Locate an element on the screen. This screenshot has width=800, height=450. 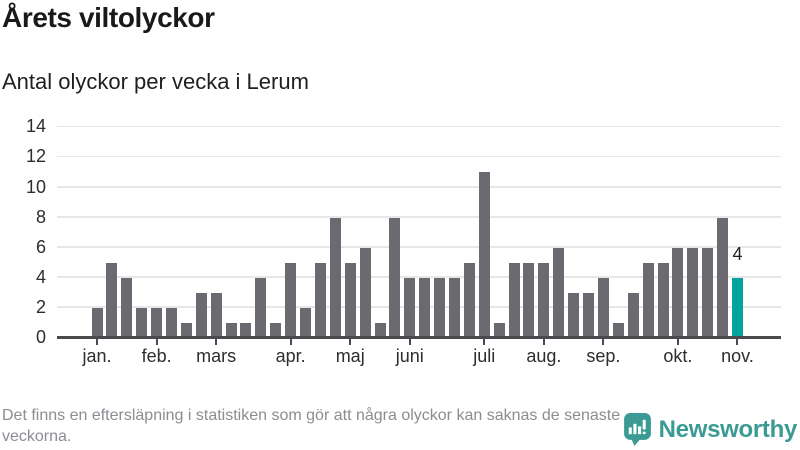
x-axis-label: mars is located at coordinates (216, 356).